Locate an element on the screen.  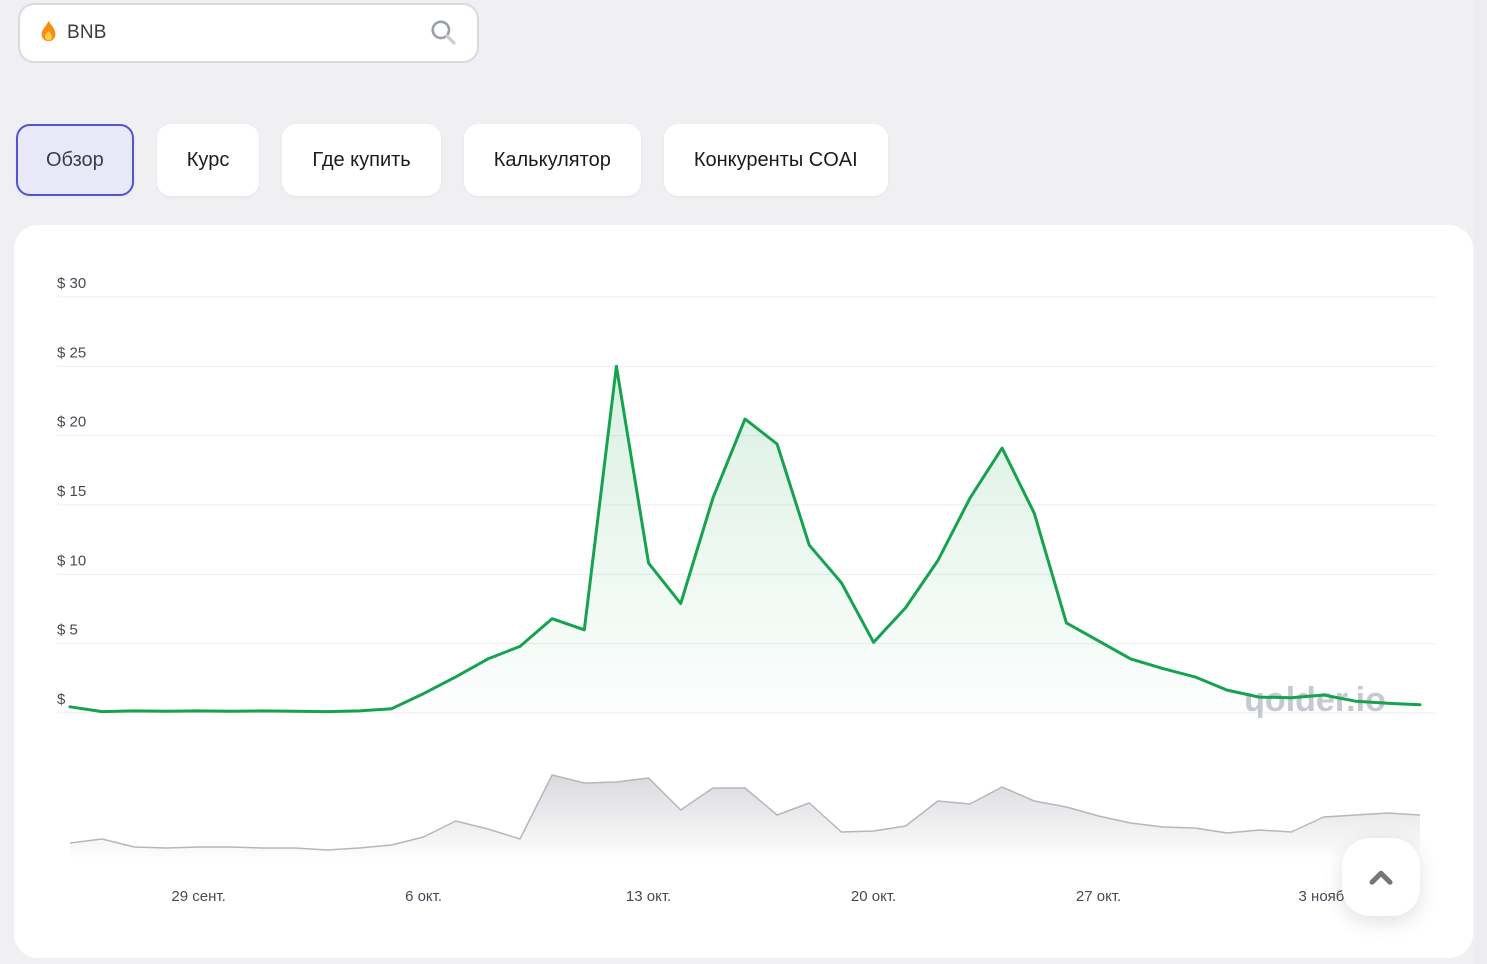
tab-calculator: Калькулятор is located at coordinates (552, 160).